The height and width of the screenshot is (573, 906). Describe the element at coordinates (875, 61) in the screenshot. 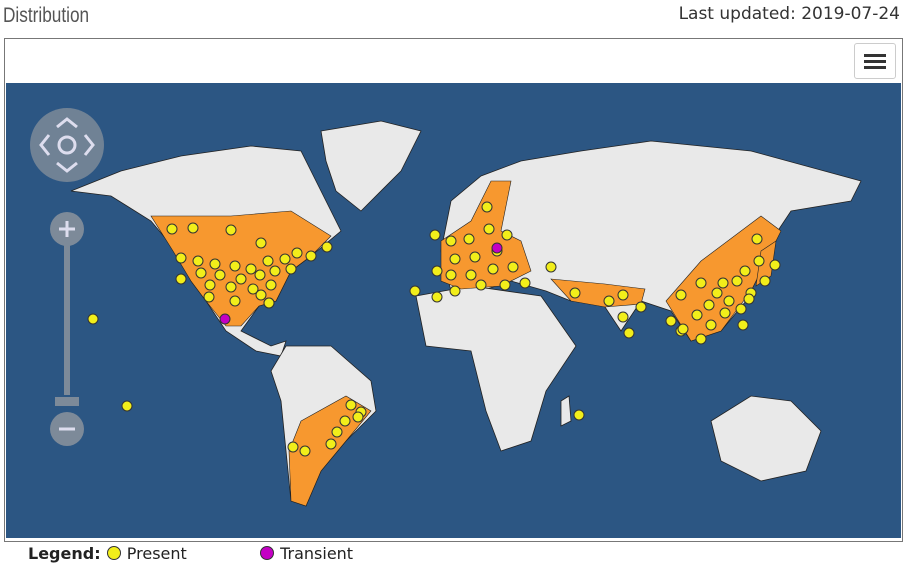

I see `menu-button` at that location.